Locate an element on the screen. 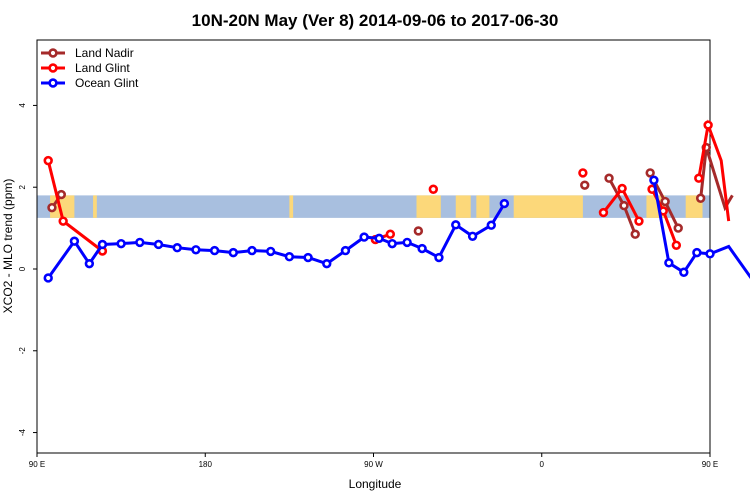 The image size is (750, 500). x-axis-ticks: 90 E 180 90 W 0 90 E is located at coordinates (373, 461).